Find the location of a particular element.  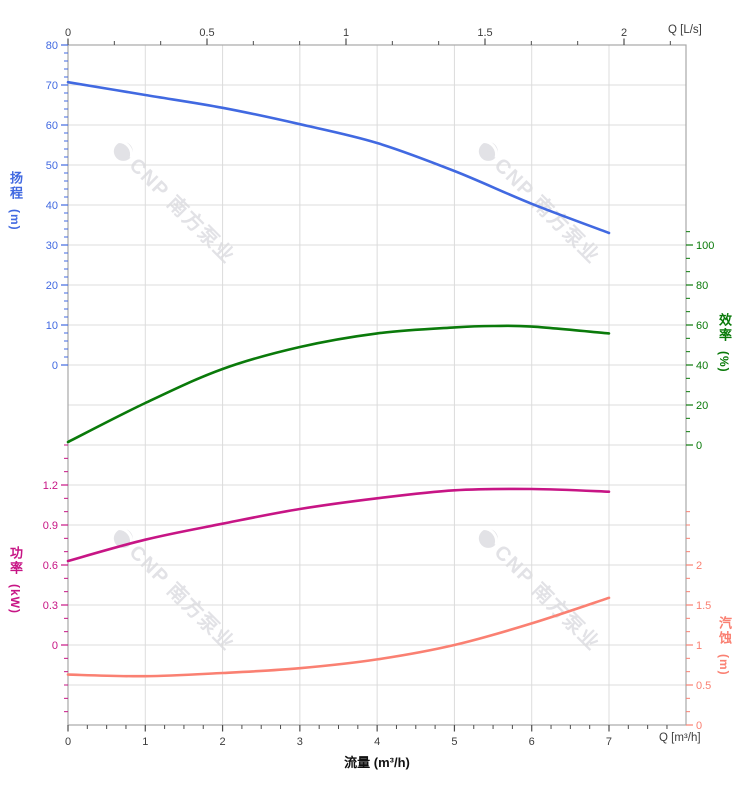

efficiency-axis-tick-label: 40 is located at coordinates (702, 366).